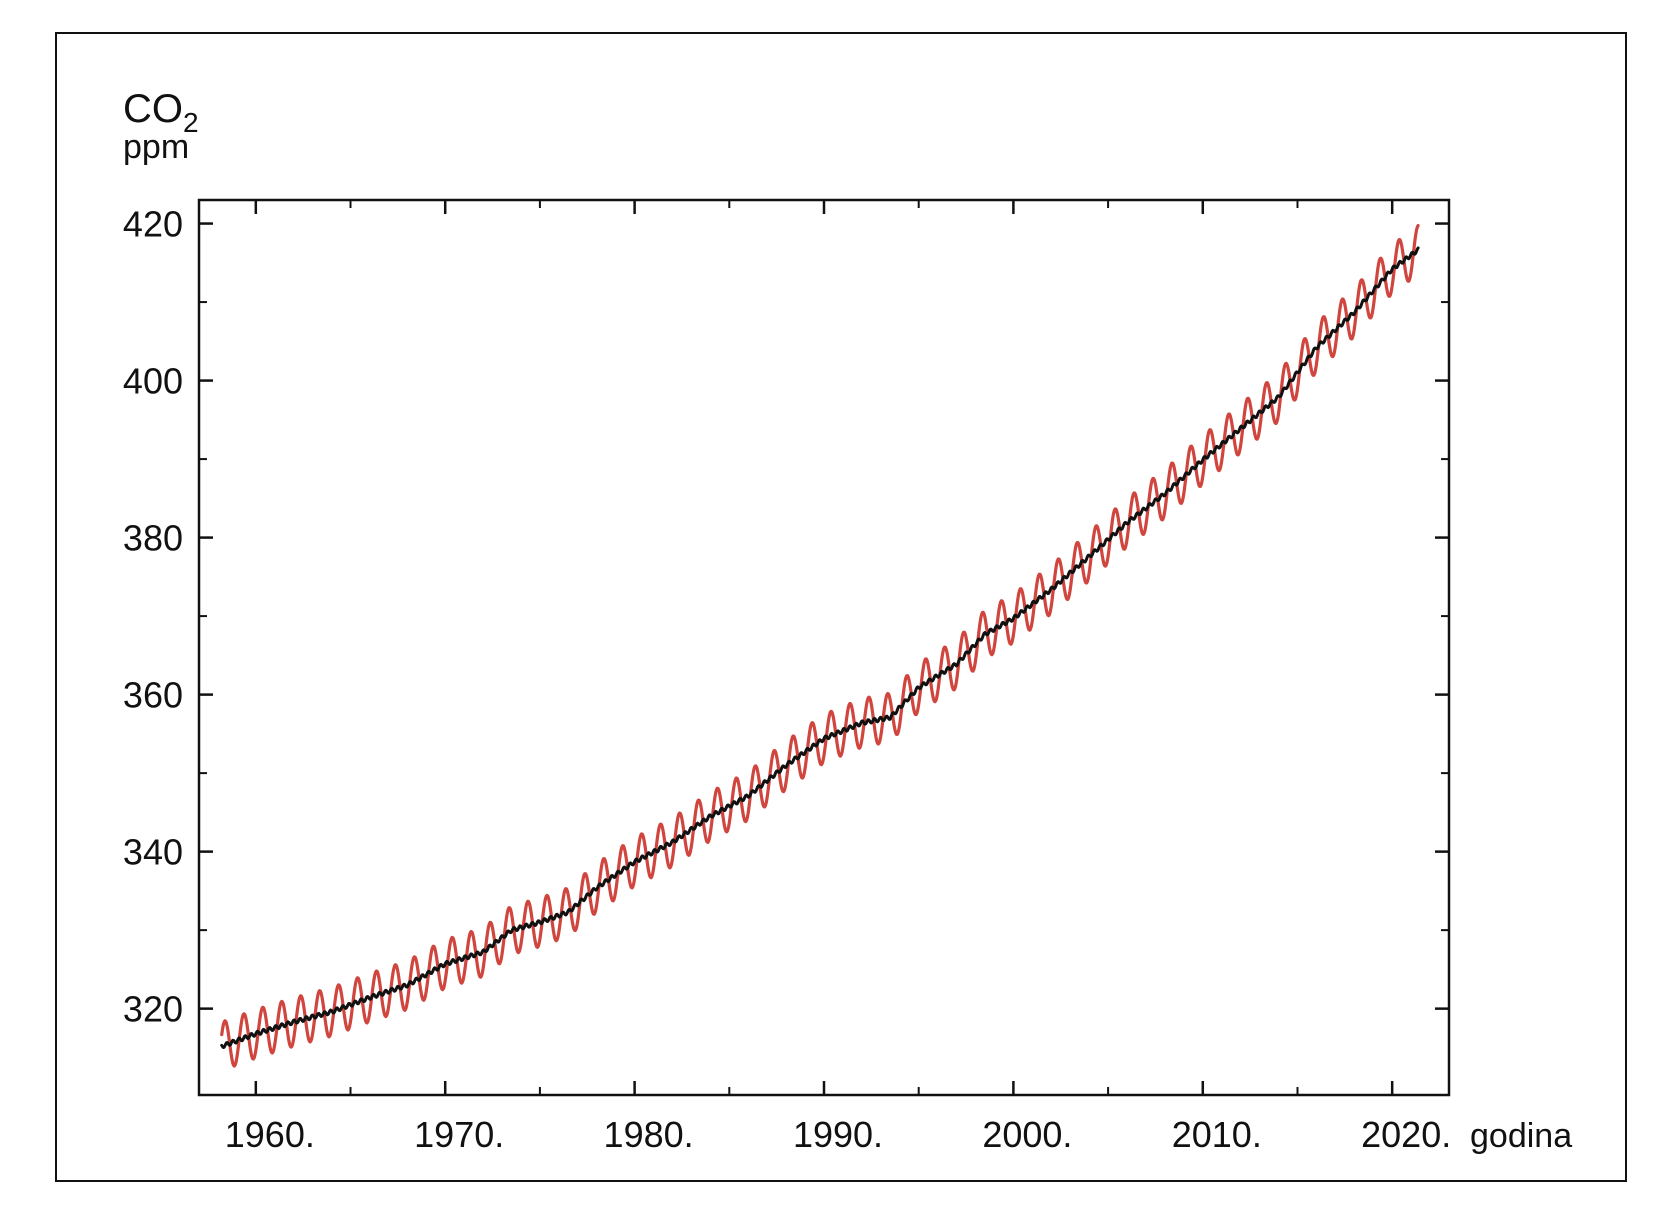 The width and height of the screenshot is (1678, 1218). What do you see at coordinates (153, 224) in the screenshot?
I see `y-tick-label: 420` at bounding box center [153, 224].